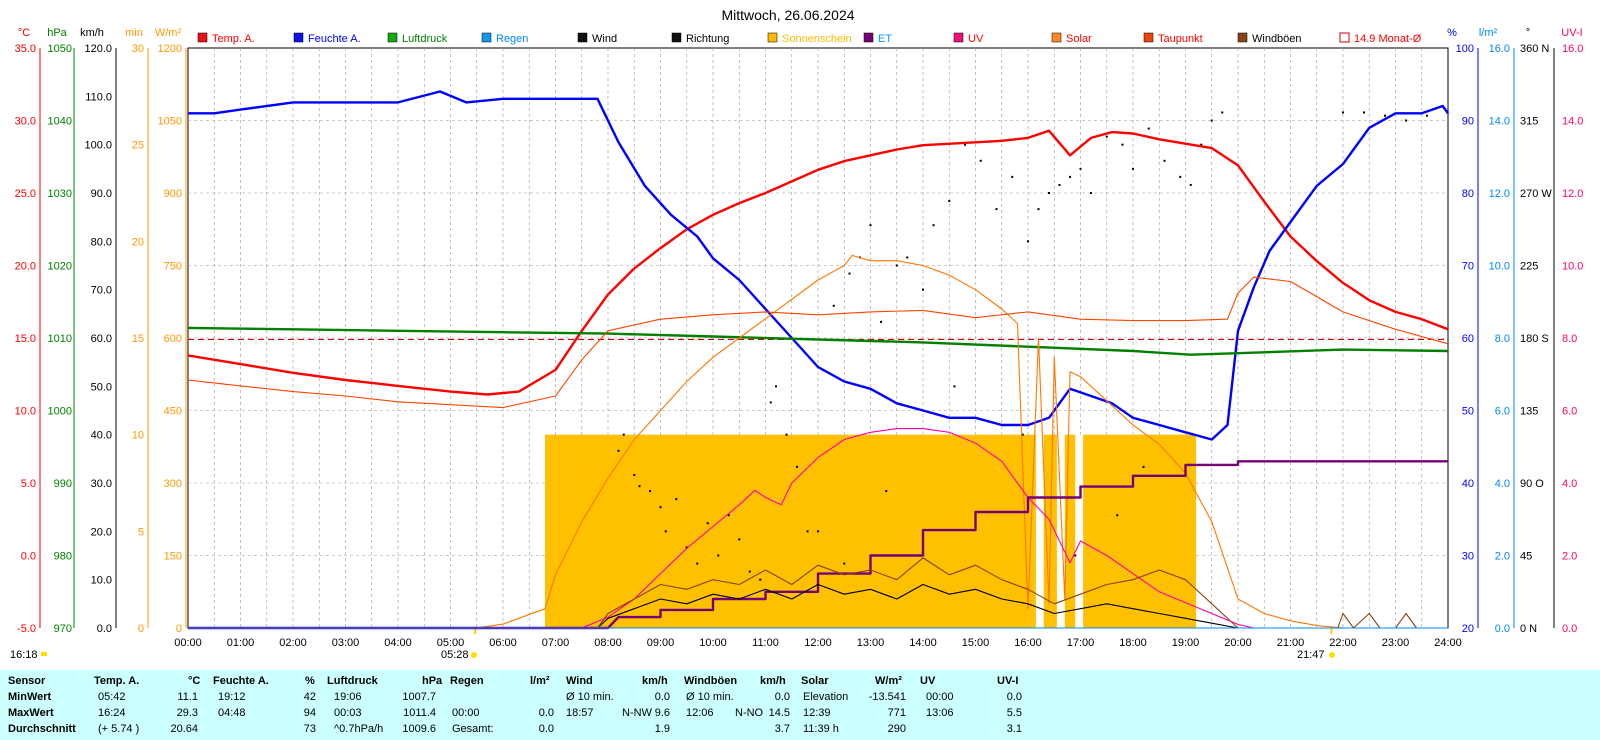 Image resolution: width=1600 pixels, height=740 pixels. What do you see at coordinates (293, 643) in the screenshot?
I see `x-tick: 02:00` at bounding box center [293, 643].